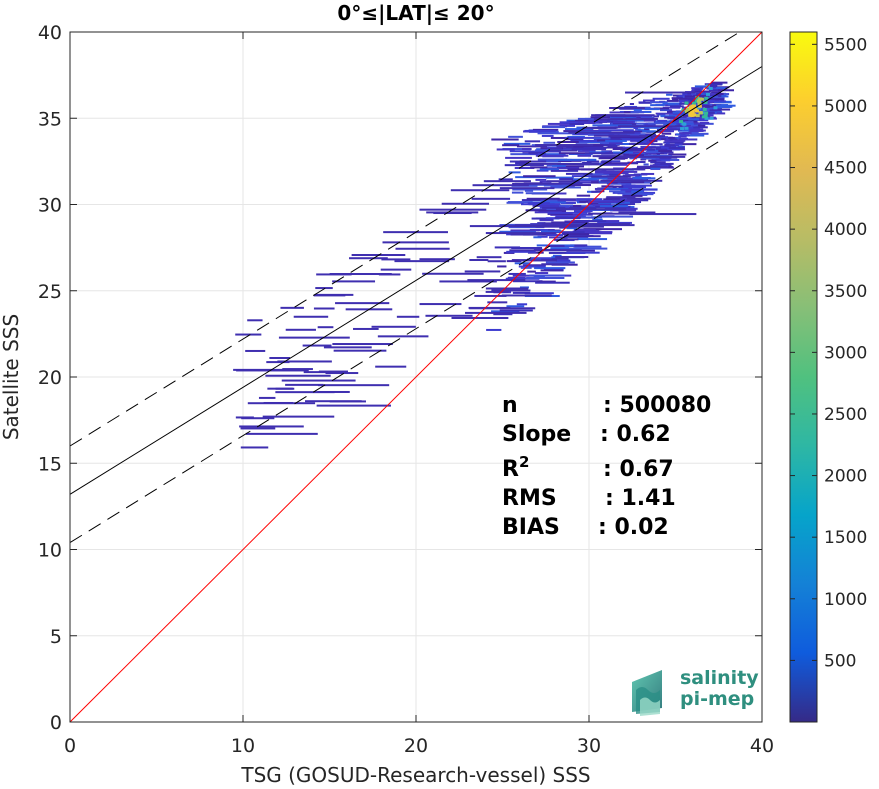 The height and width of the screenshot is (789, 879). What do you see at coordinates (589, 746) in the screenshot?
I see `x-tick-label: 30` at bounding box center [589, 746].